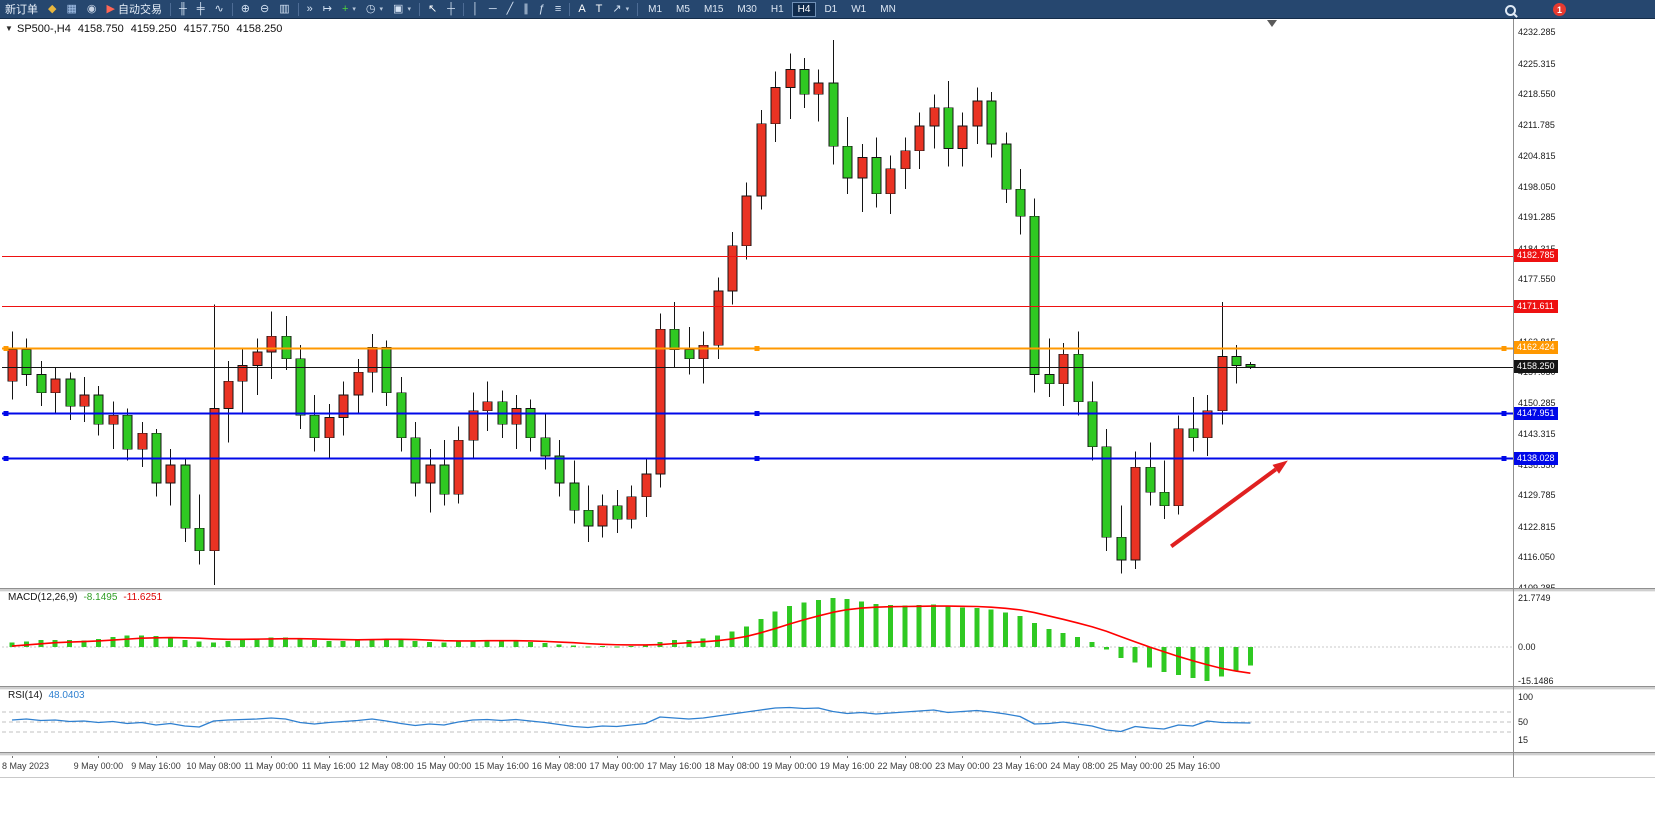 The width and height of the screenshot is (1655, 825). I want to click on bar-chart-icon: ╫, so click(183, 9).